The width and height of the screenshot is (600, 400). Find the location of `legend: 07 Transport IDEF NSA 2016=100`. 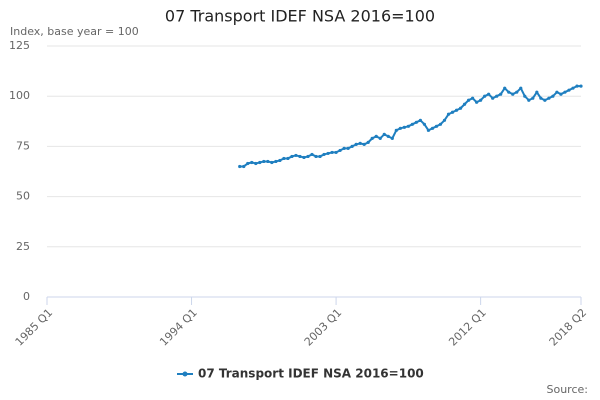

legend: 07 Transport IDEF NSA 2016=100 is located at coordinates (311, 374).